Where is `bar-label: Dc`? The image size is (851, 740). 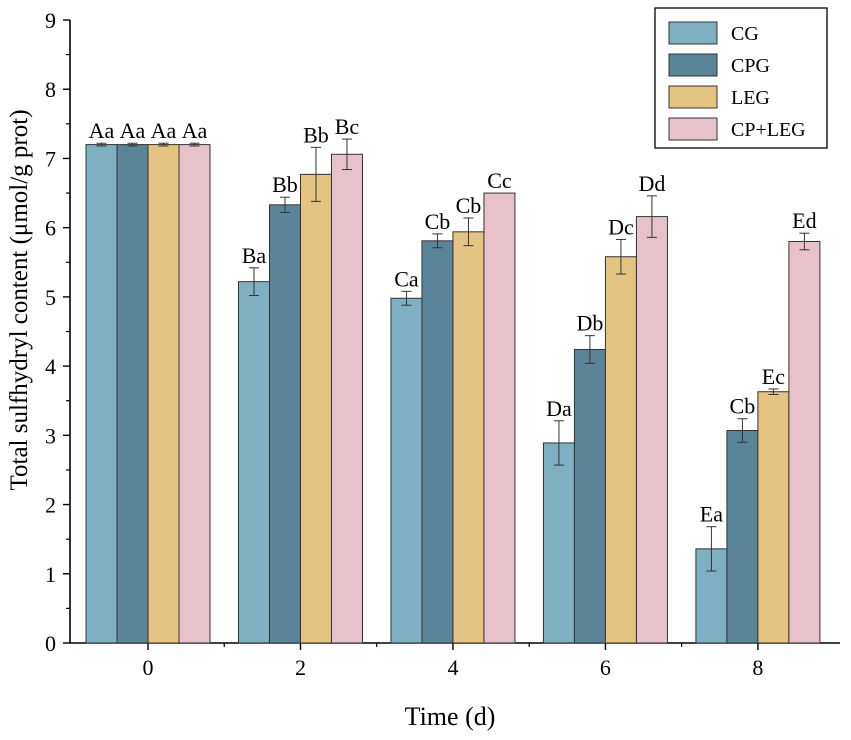
bar-label: Dc is located at coordinates (621, 226).